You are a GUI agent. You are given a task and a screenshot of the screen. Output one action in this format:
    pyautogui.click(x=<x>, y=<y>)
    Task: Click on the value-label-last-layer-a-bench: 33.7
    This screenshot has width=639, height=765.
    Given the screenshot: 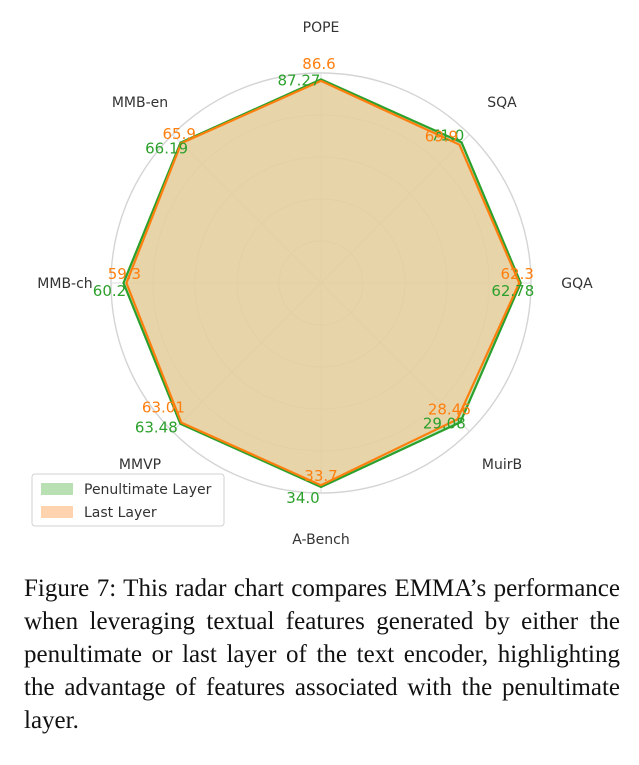 What is the action you would take?
    pyautogui.click(x=320, y=476)
    